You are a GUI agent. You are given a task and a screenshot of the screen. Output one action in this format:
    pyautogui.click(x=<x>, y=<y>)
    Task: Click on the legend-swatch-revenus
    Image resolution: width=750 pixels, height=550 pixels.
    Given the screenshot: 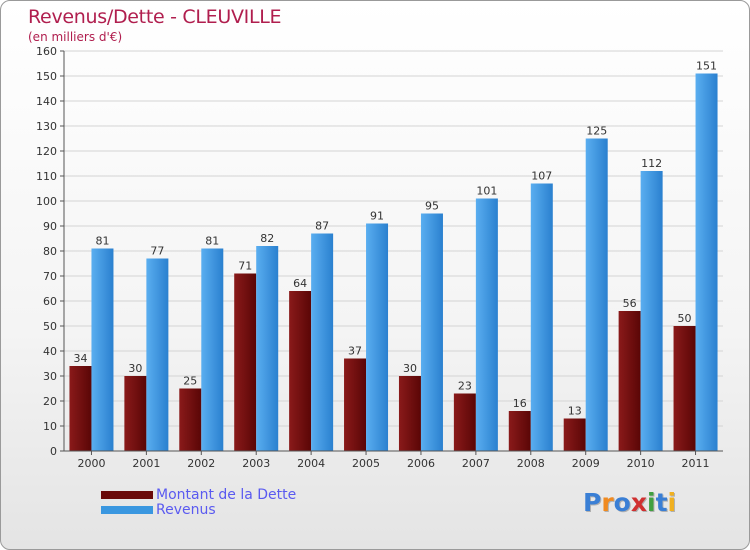 What is the action you would take?
    pyautogui.click(x=127, y=510)
    